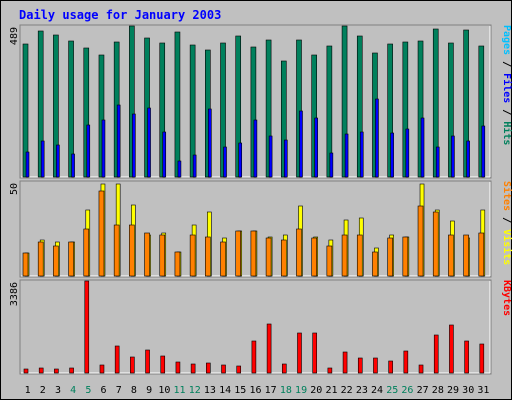  What do you see at coordinates (73, 390) in the screenshot?
I see `x-tick-label-4: 4` at bounding box center [73, 390].